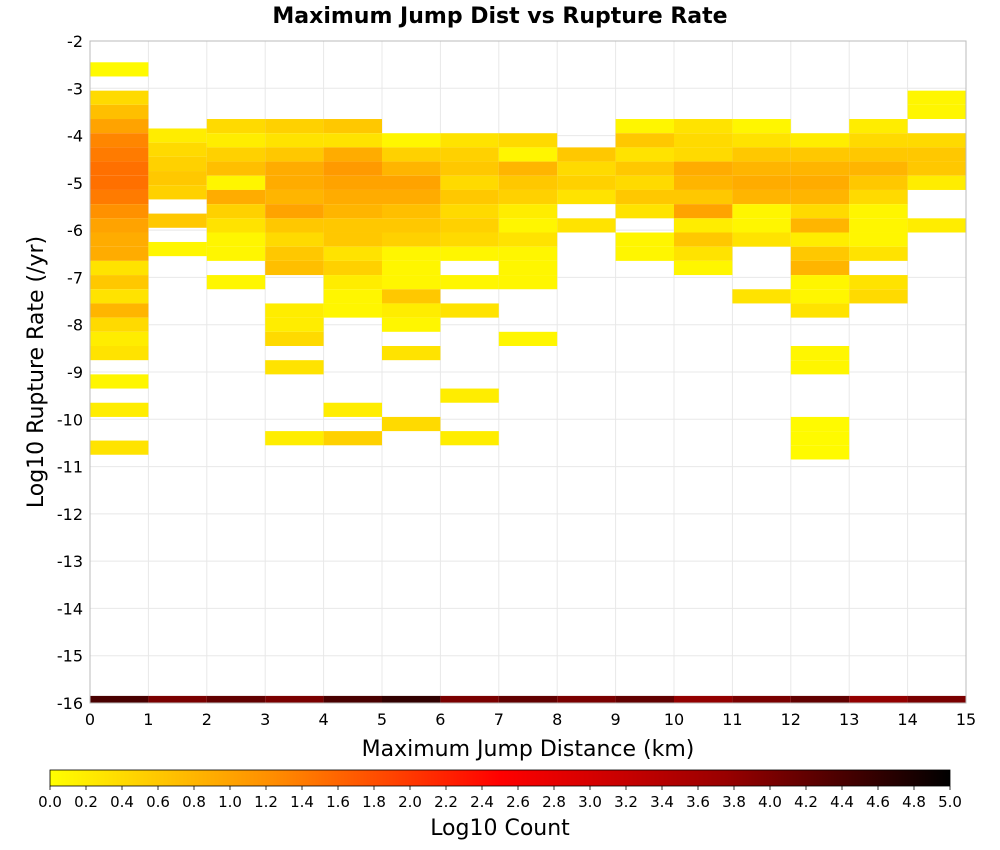 This screenshot has width=1000, height=850. What do you see at coordinates (500, 778) in the screenshot?
I see `colorbar` at bounding box center [500, 778].